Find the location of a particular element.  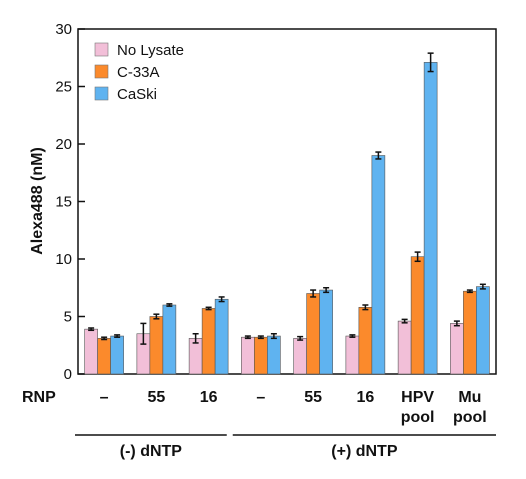

x-category-label: Mu pool is located at coordinates (470, 407).